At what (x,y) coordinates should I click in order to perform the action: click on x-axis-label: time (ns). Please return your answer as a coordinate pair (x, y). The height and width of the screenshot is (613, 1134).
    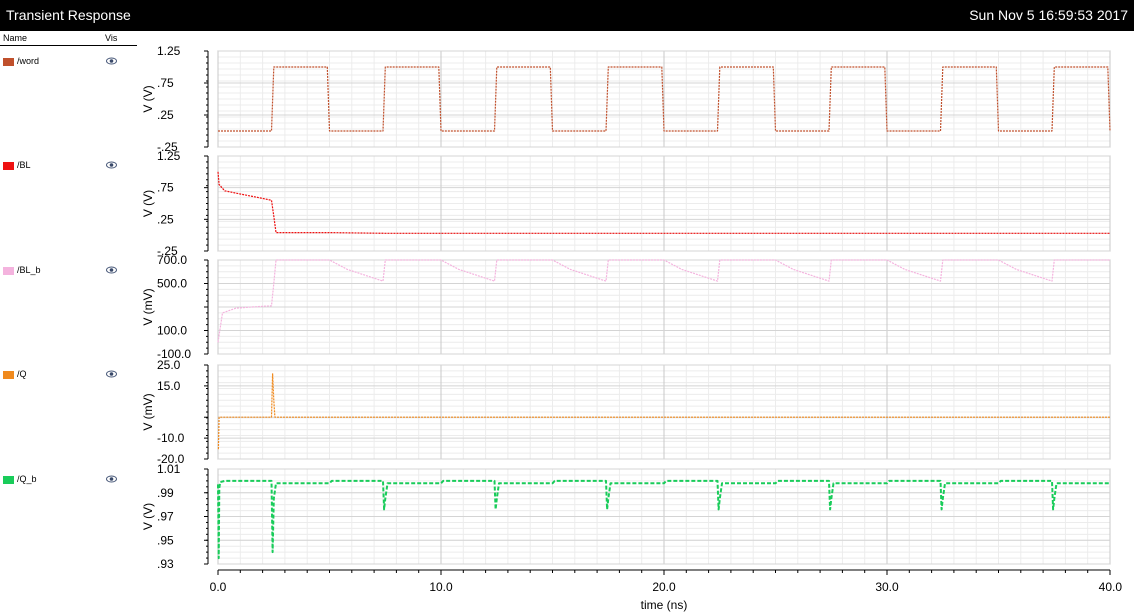
    Looking at the image, I should click on (664, 605).